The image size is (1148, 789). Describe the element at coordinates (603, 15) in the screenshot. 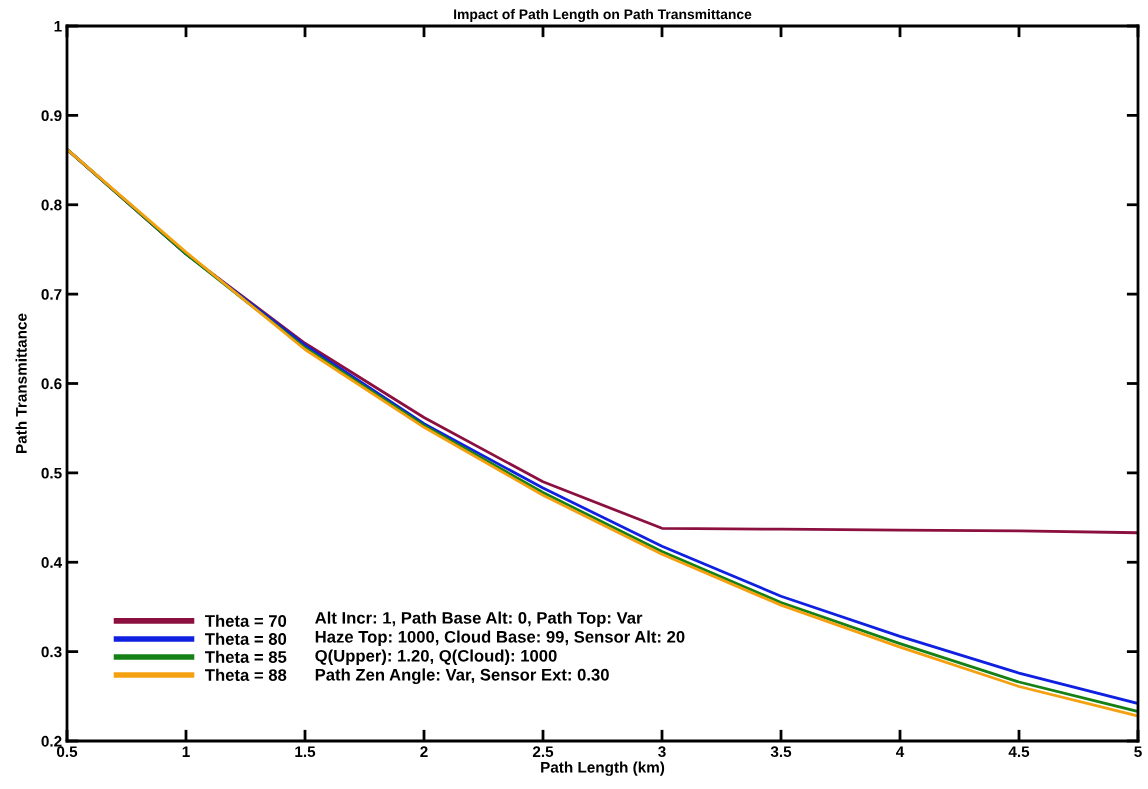

I see `chart-title: Impact of Path Length on Path Transmittance` at that location.